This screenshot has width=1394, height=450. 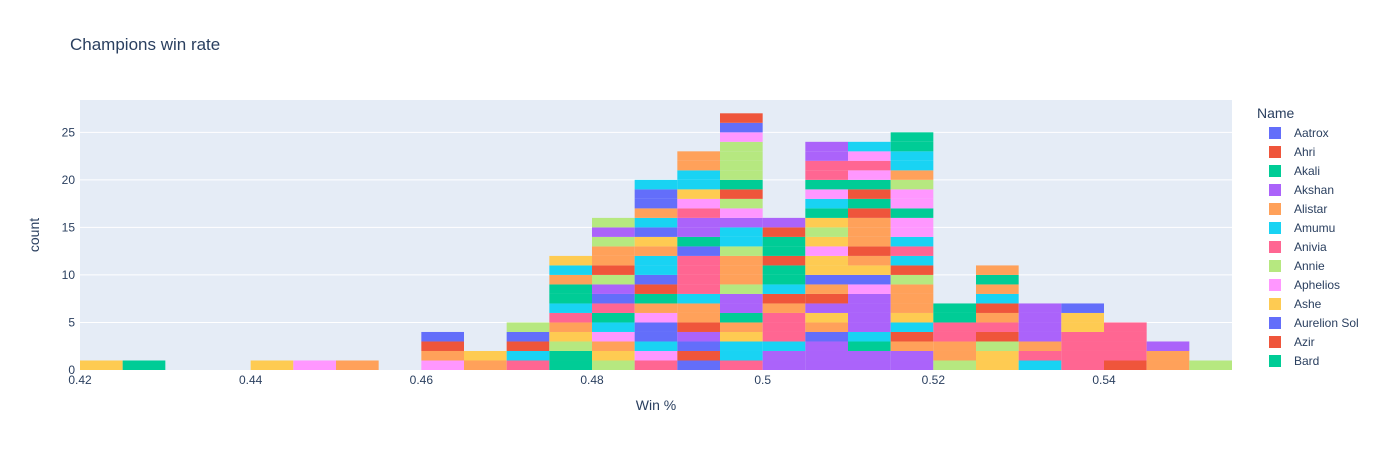 I want to click on legend-item: Bard, so click(x=1294, y=361).